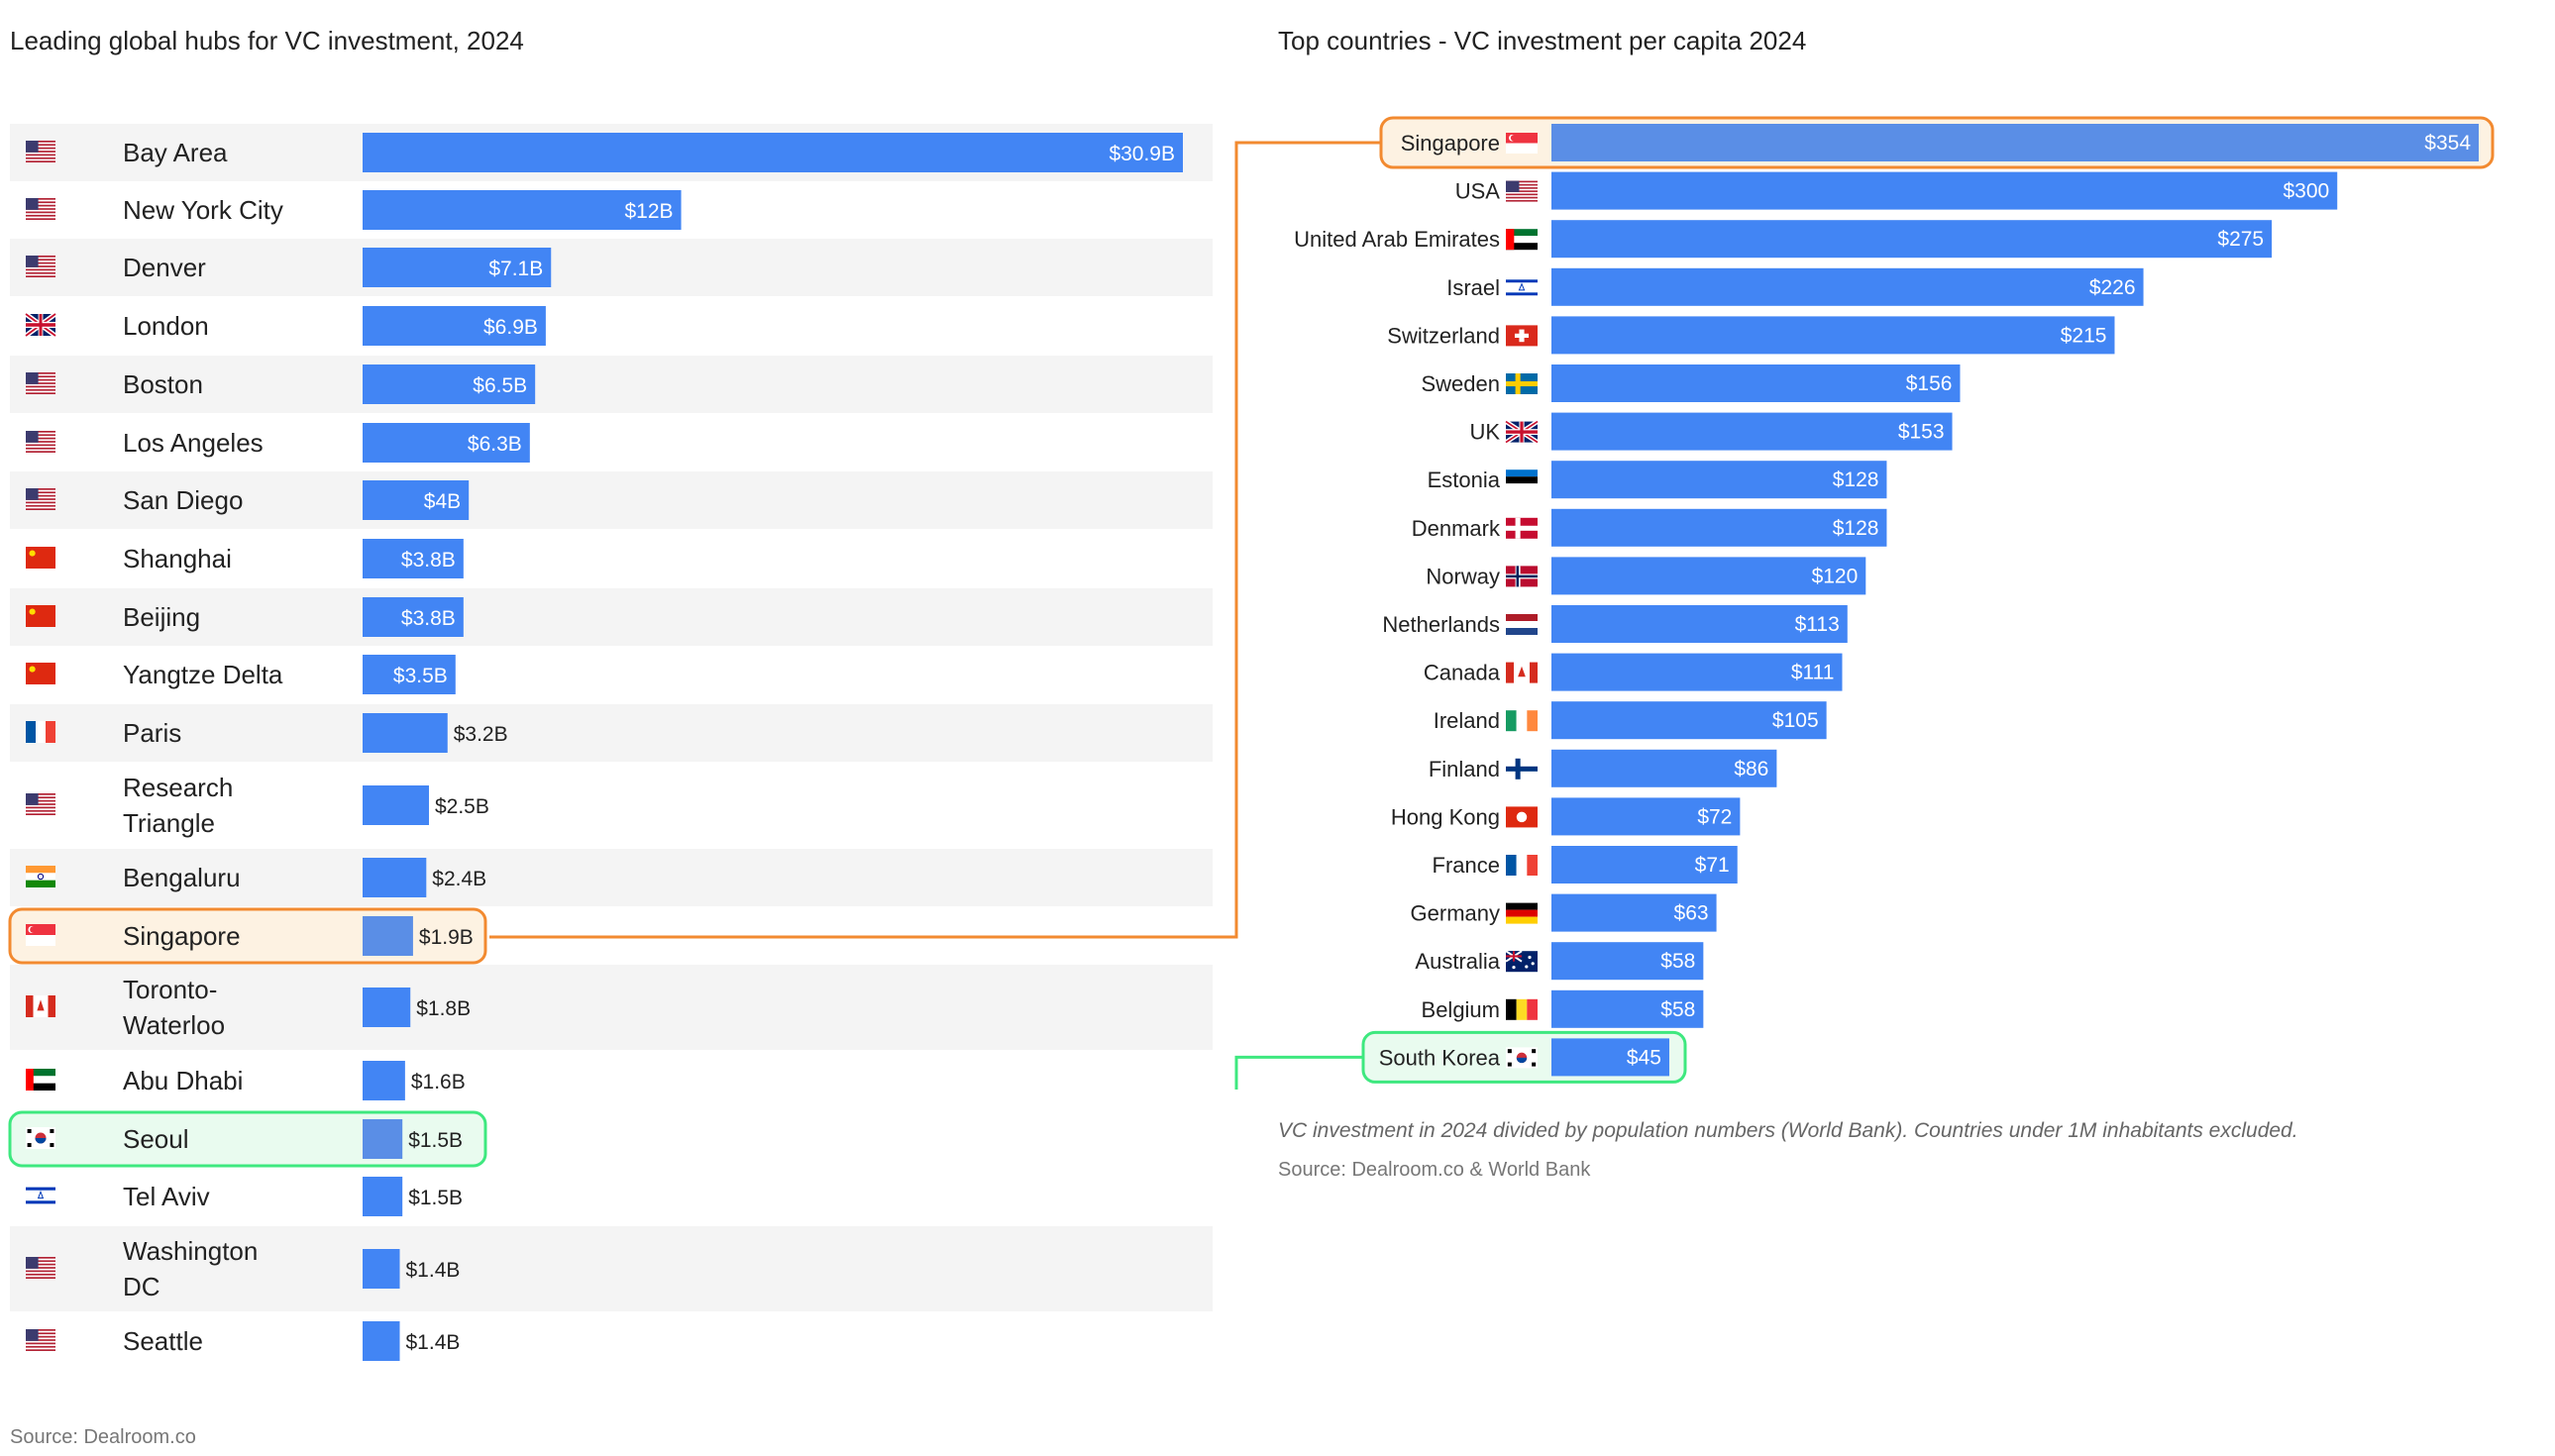  Describe the element at coordinates (41, 616) in the screenshot. I see `flag-cn-icon` at that location.